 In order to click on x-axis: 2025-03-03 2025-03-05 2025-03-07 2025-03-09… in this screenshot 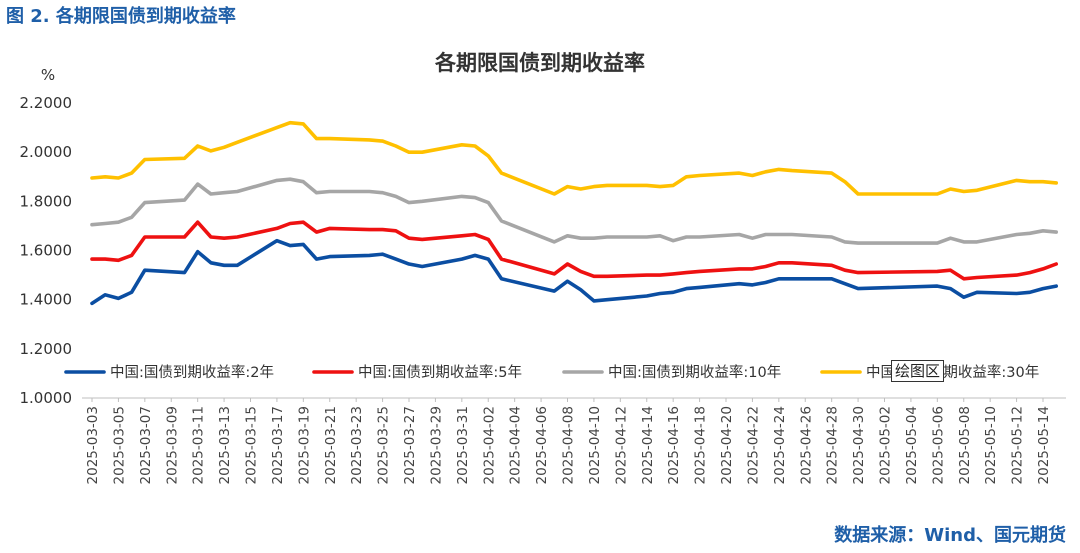, I will do `click(568, 441)`.